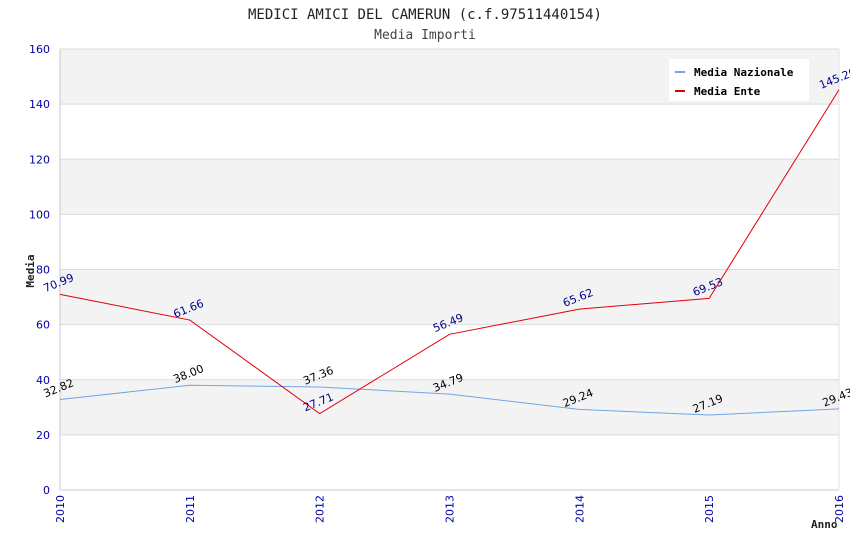 The width and height of the screenshot is (850, 555). What do you see at coordinates (43, 325) in the screenshot?
I see `y-tick-label: 60` at bounding box center [43, 325].